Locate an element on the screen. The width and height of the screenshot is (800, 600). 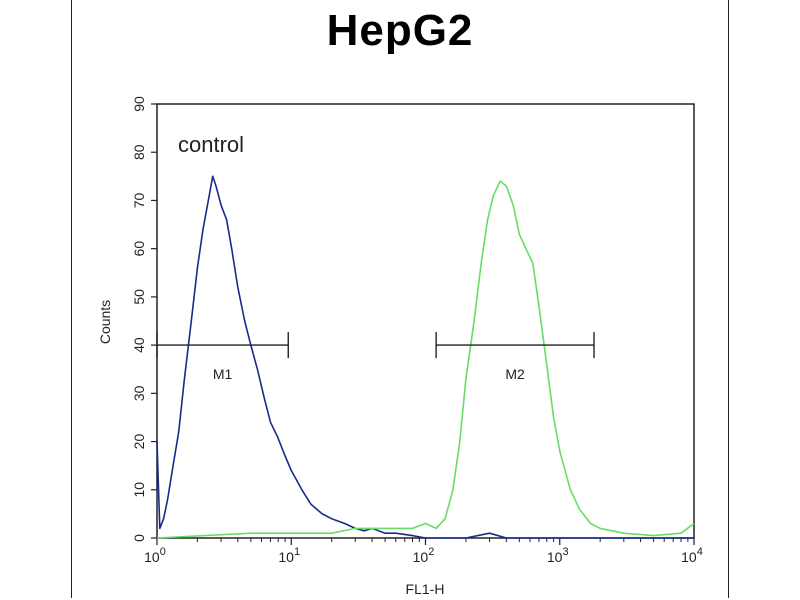
x-tick-label-100: 10² is located at coordinates (424, 555).